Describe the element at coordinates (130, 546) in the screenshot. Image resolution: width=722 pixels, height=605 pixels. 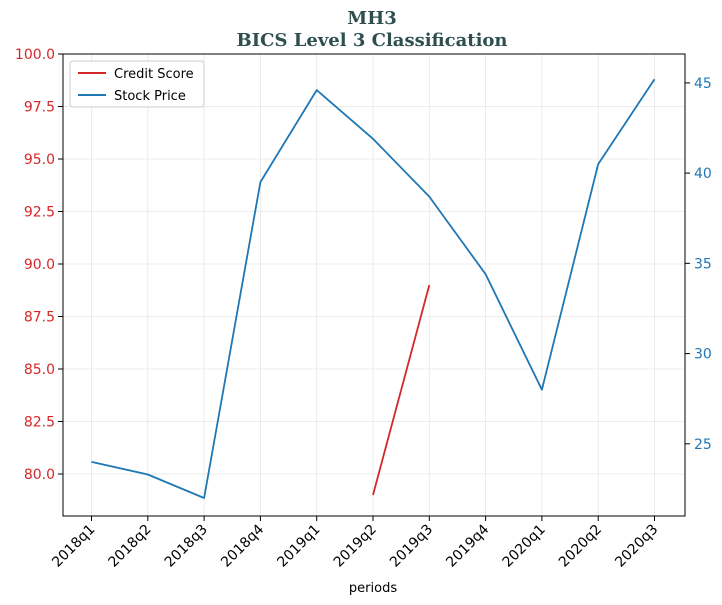
I see `x-tick-label: 2018q2` at that location.